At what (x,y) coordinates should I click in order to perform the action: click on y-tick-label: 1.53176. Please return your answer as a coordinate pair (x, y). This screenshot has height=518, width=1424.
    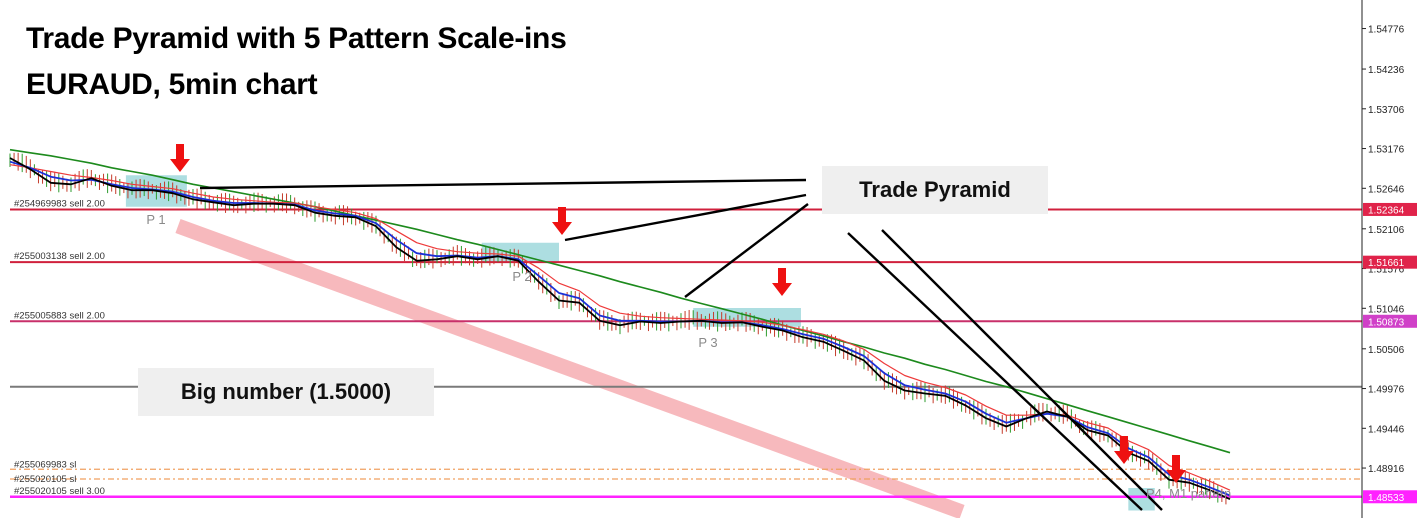
    Looking at the image, I should click on (1386, 150).